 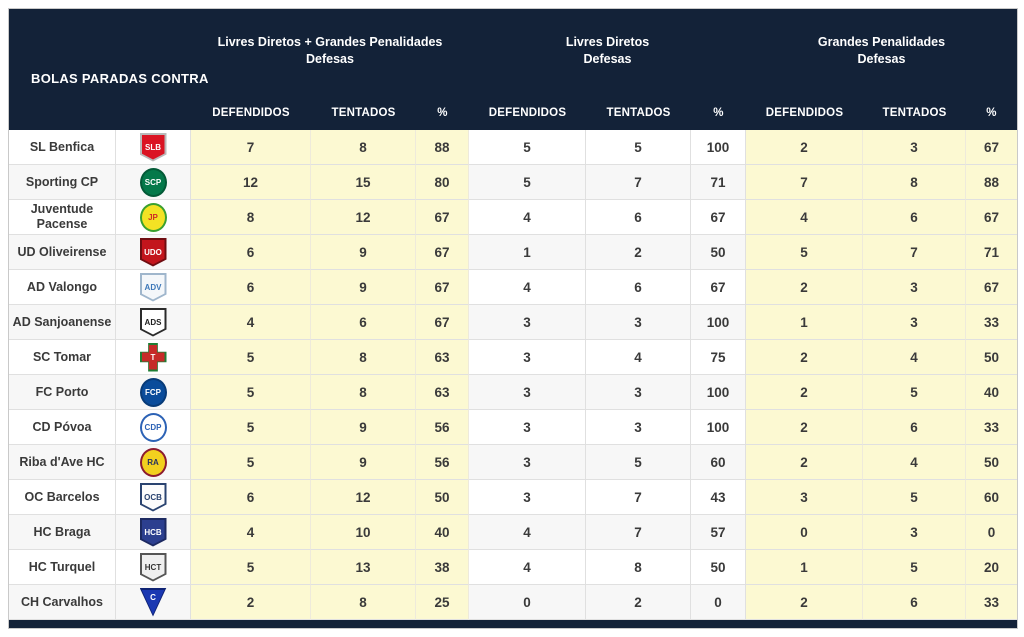 What do you see at coordinates (62, 427) in the screenshot?
I see `team-name-cell: CD Póvoa` at bounding box center [62, 427].